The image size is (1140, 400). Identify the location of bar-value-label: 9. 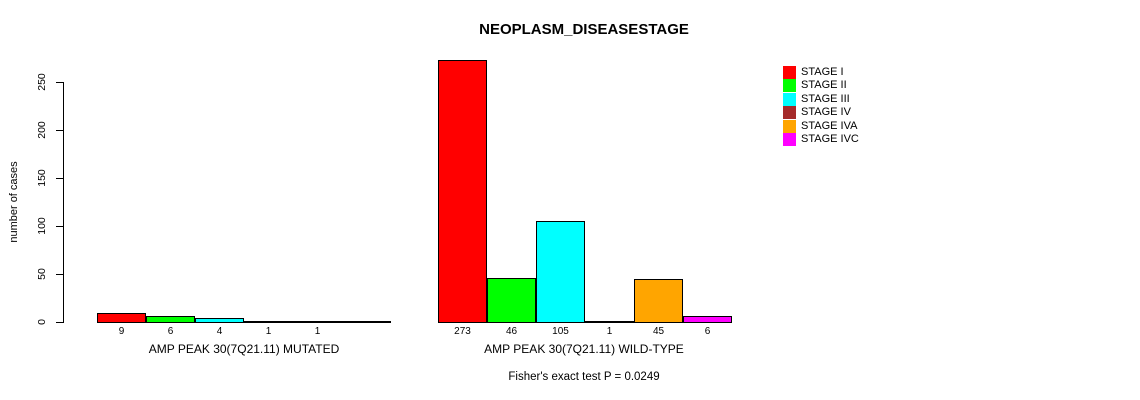
(121, 331).